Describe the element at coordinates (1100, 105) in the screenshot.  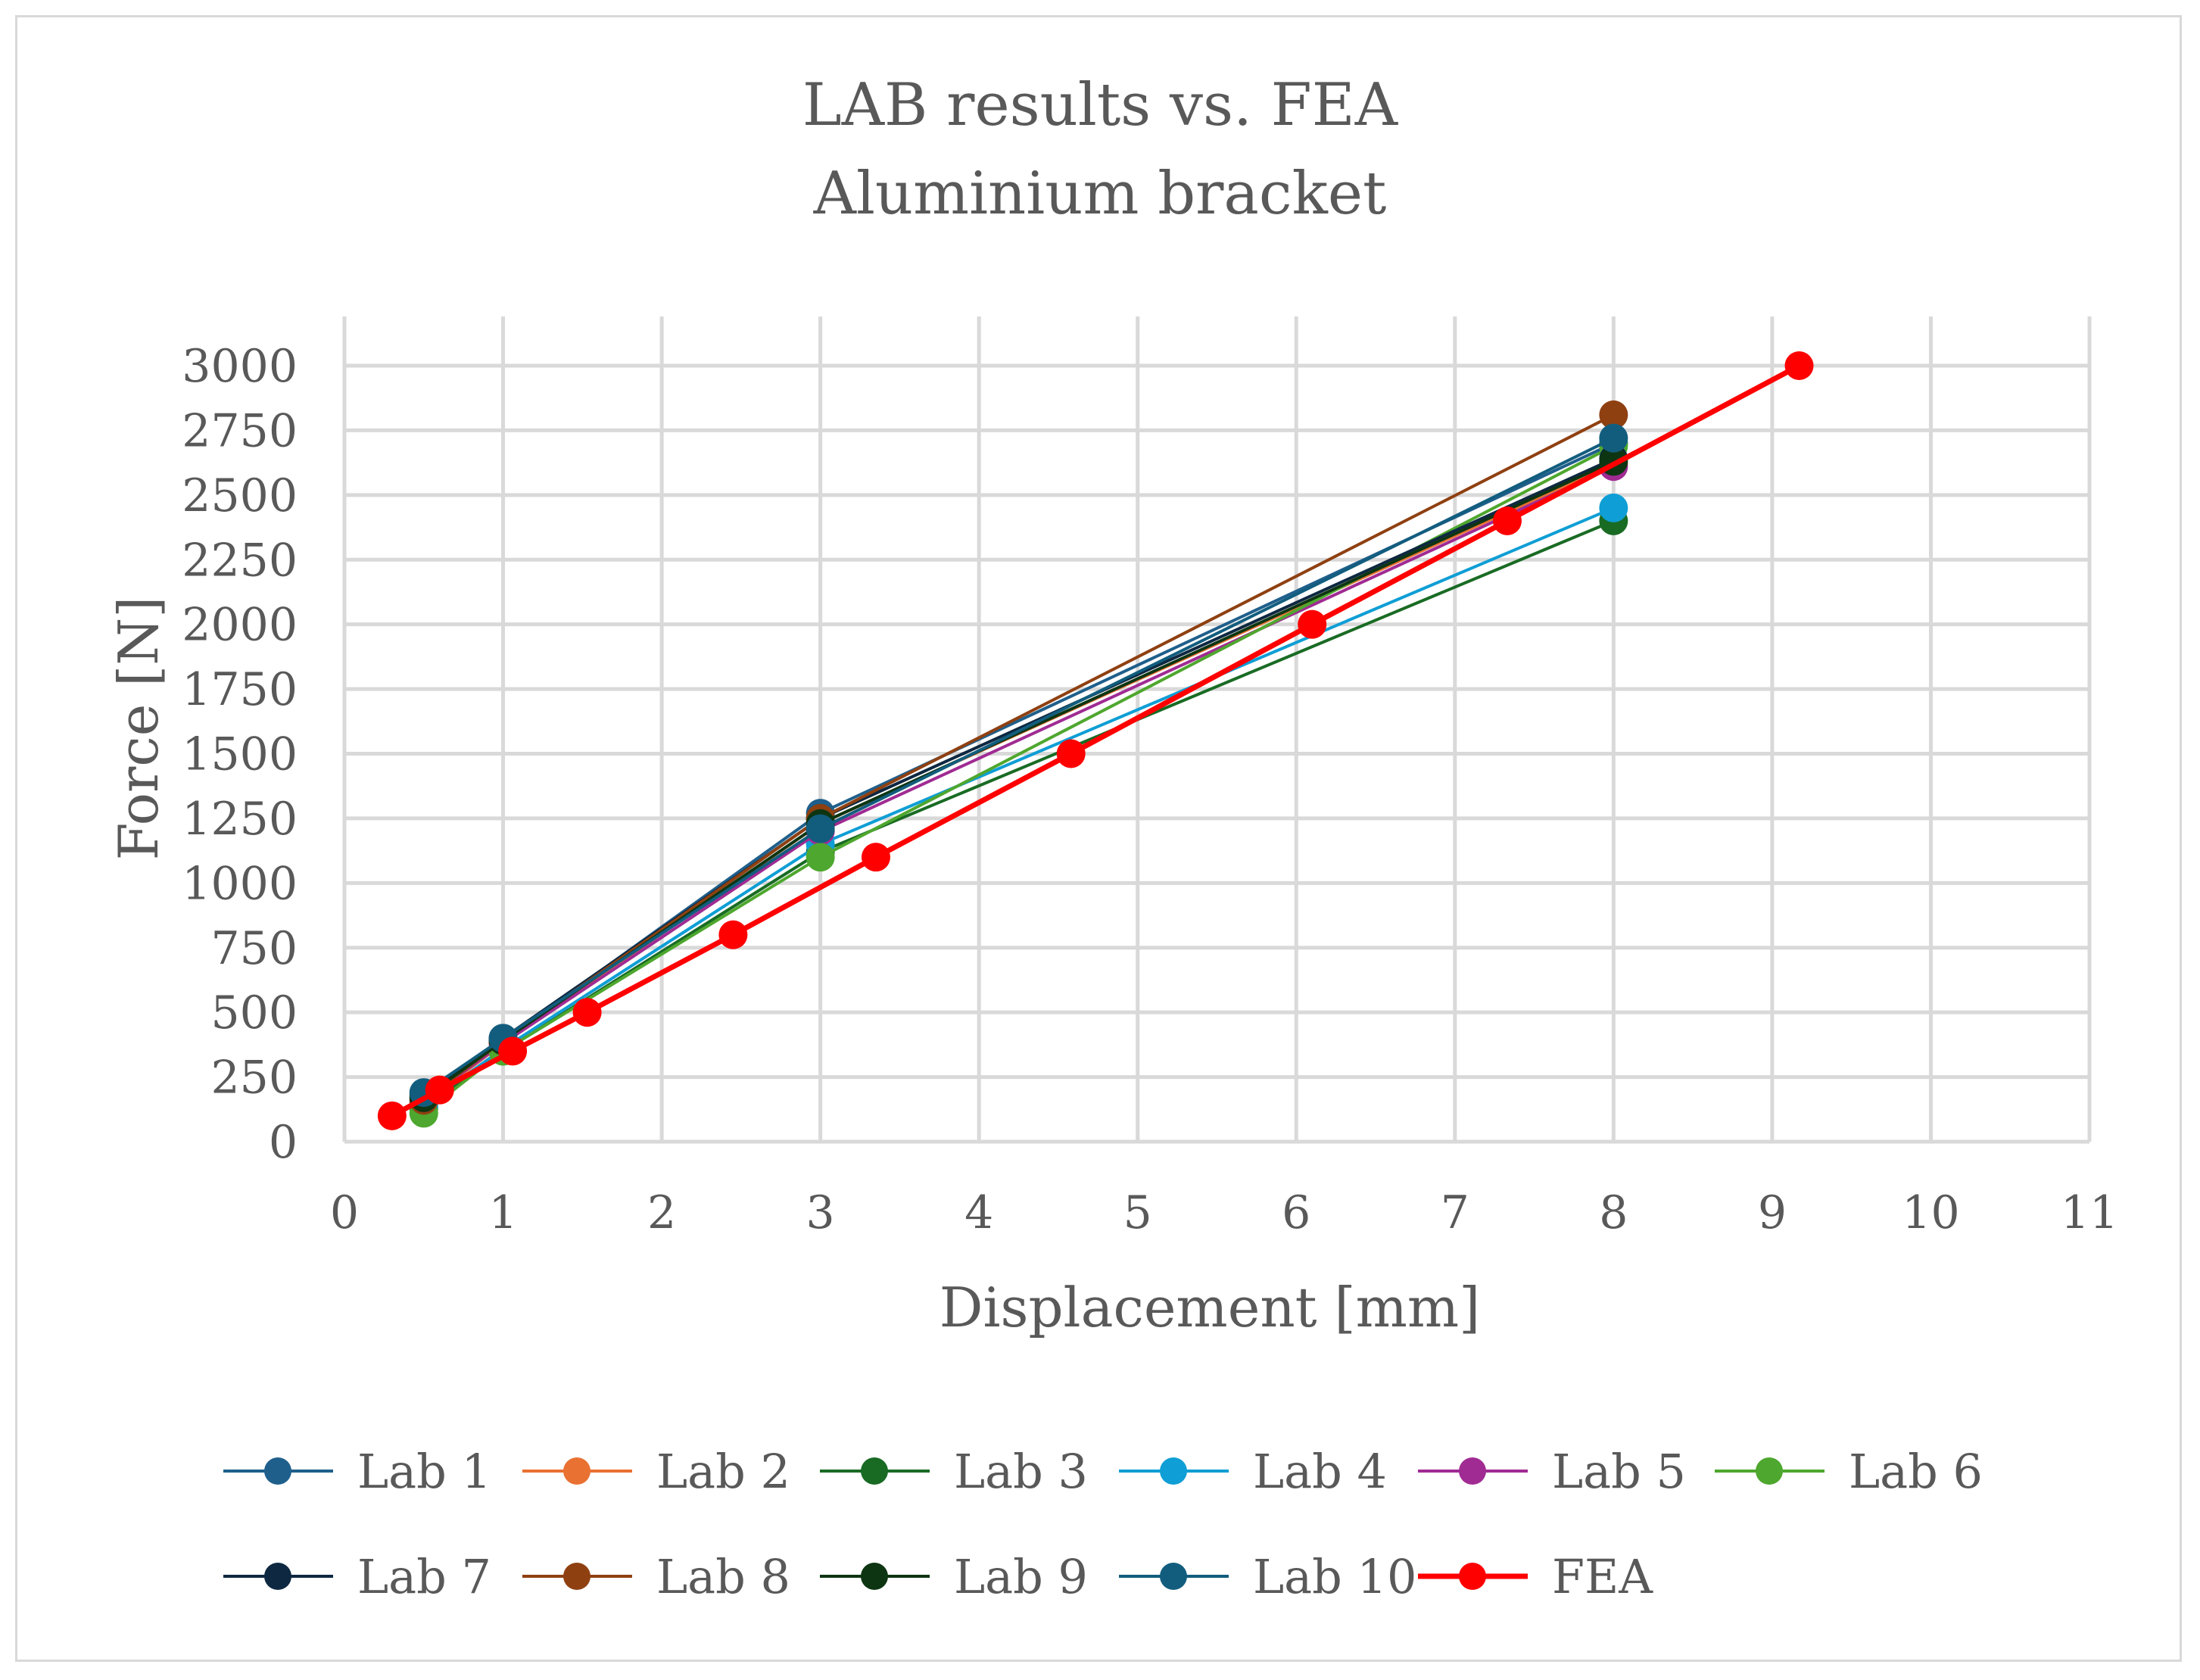
I see `chart-title: LAB results vs. FEA` at that location.